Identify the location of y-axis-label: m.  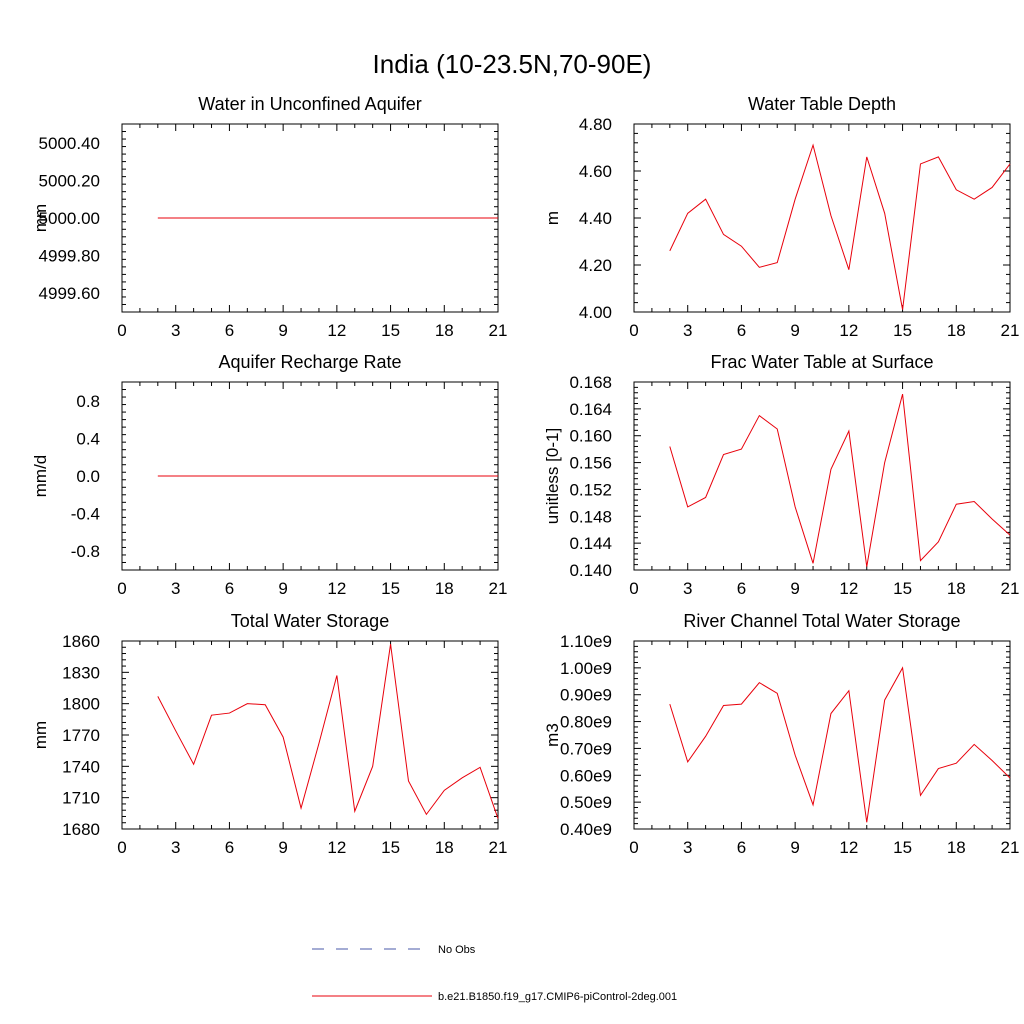
(552, 218).